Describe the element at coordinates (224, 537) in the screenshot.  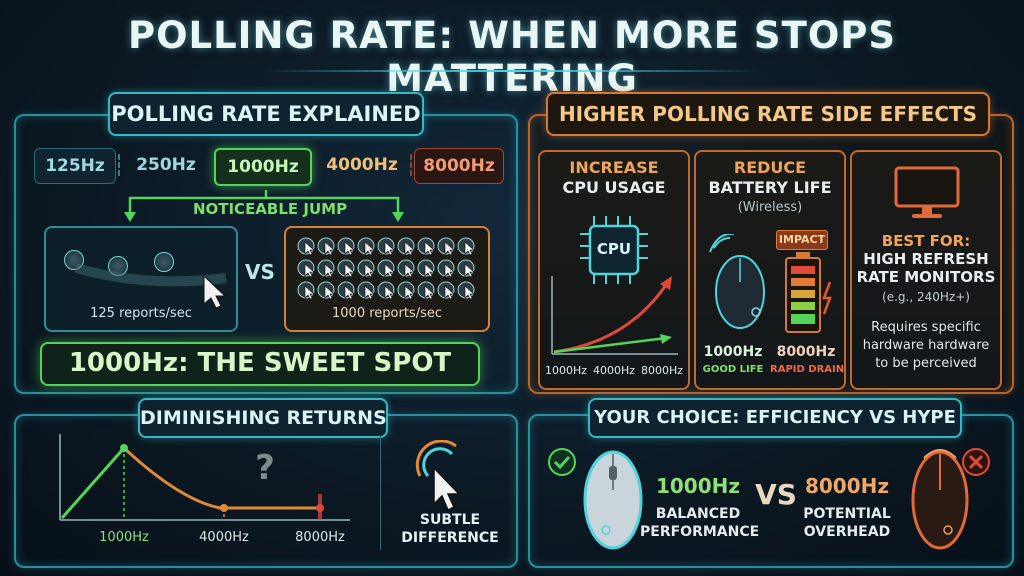
I see `dim-axis-4000: 4000Hz` at that location.